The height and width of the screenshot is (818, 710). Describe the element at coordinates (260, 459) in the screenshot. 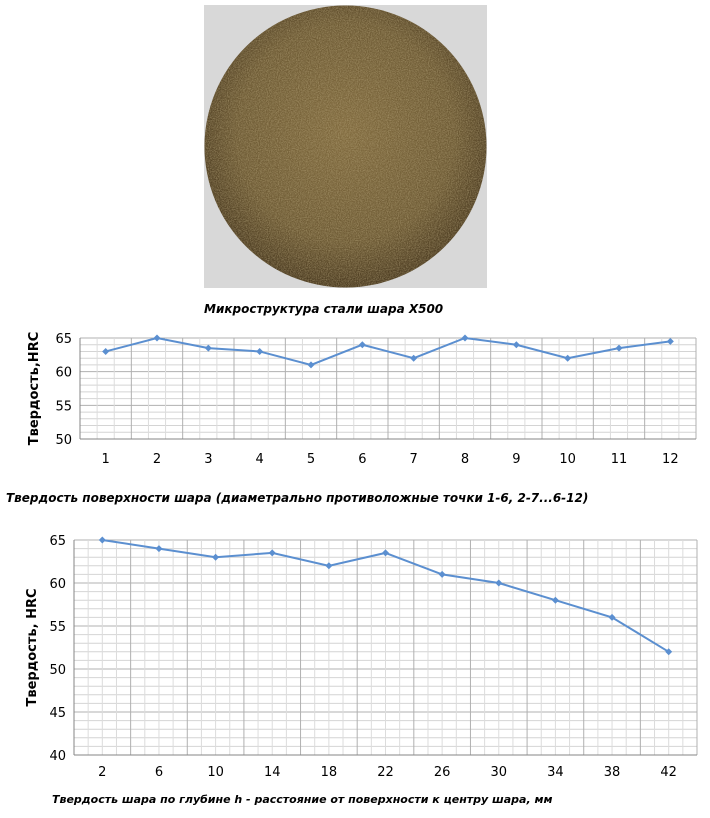

I see `x-tick-label: 4` at that location.